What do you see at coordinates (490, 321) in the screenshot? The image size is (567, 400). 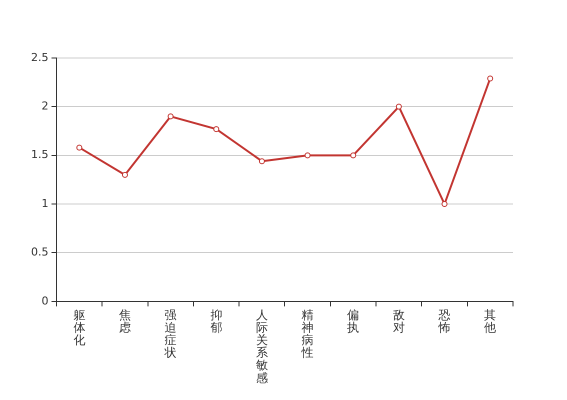 I see `x-tick-label: 其他` at bounding box center [490, 321].